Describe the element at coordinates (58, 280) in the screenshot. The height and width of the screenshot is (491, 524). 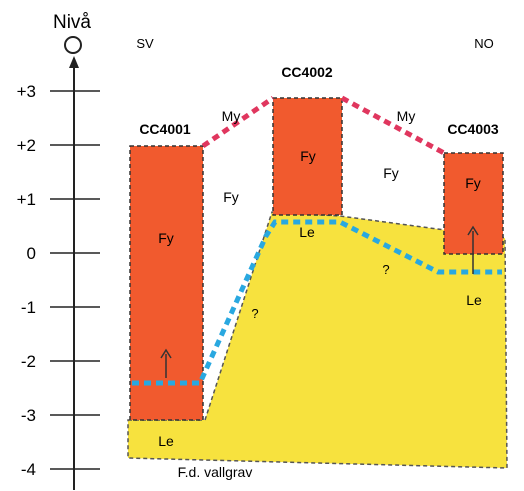
I see `axis-ticks: +3 +2 +1 0 -1 -2 -3 -4` at that location.